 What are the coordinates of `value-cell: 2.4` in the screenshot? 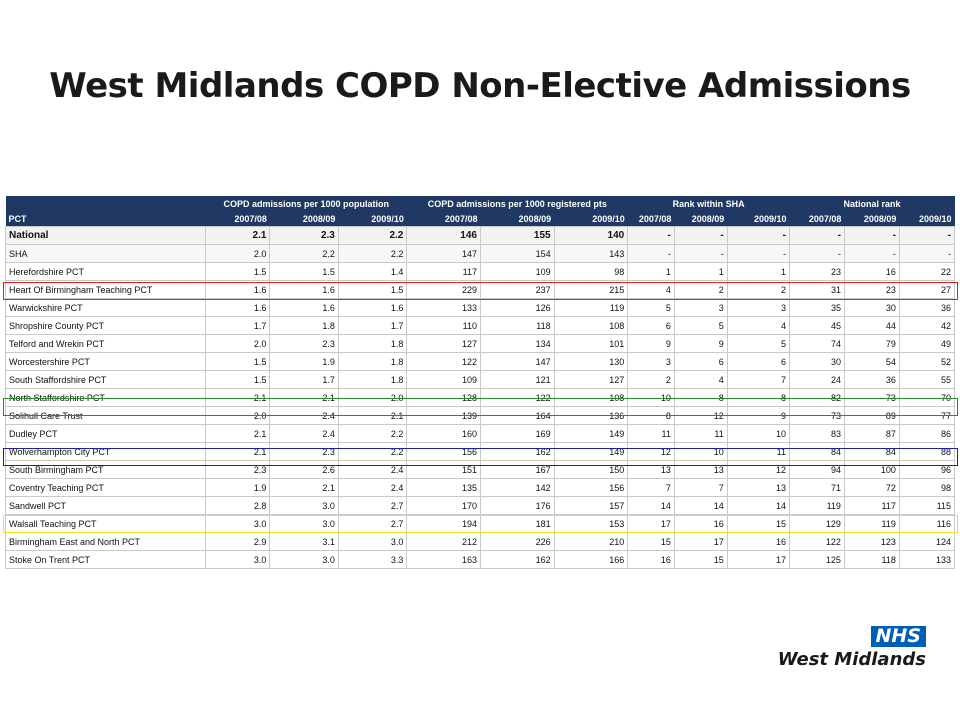 It's located at (372, 487).